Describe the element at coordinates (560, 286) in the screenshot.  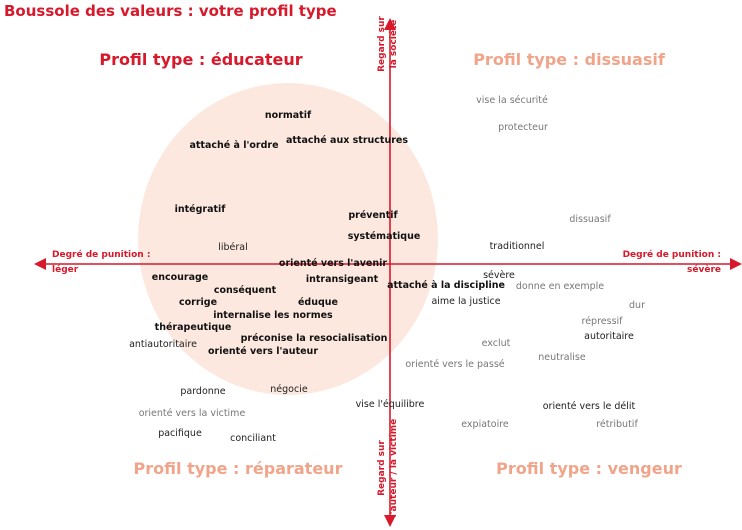
I see `value-word: donne en exemple` at that location.